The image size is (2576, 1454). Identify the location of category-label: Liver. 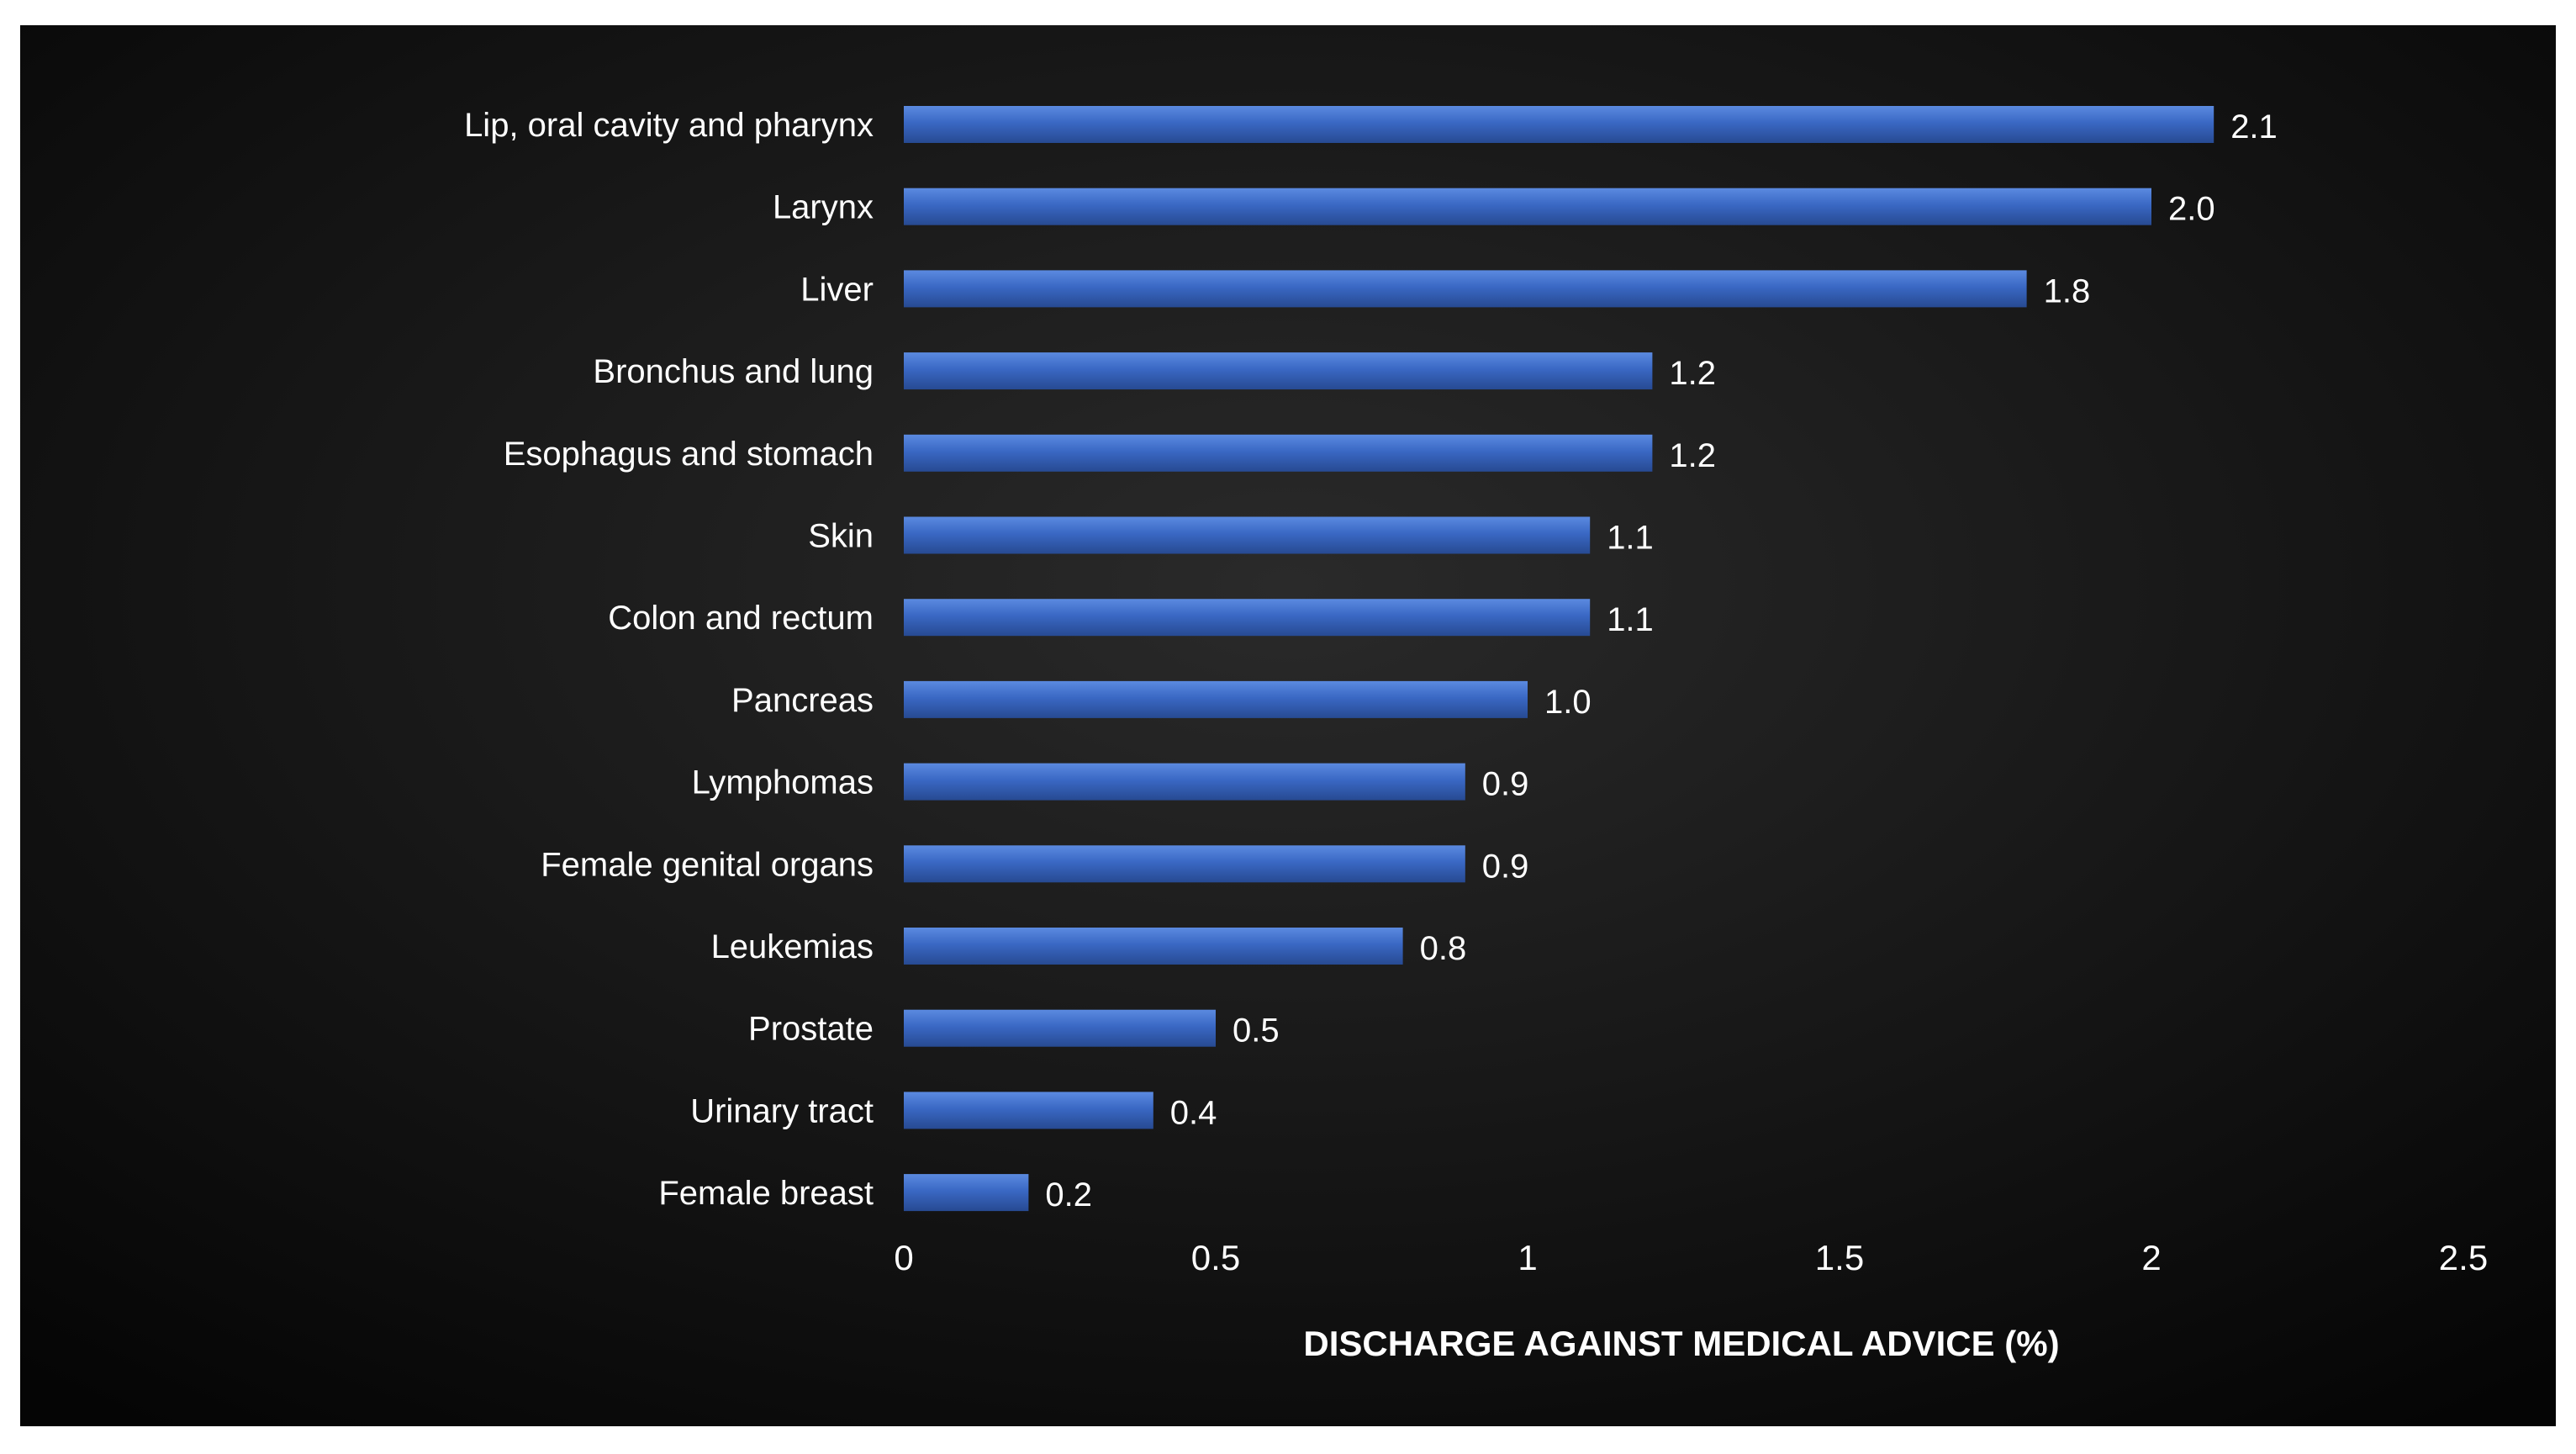
(837, 289).